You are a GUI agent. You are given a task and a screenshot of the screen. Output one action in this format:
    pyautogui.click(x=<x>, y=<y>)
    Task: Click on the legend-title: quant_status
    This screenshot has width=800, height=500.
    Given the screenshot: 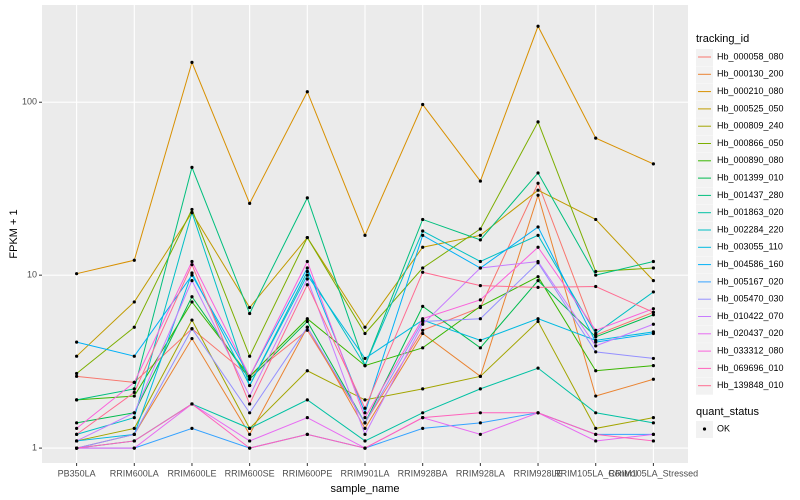 What is the action you would take?
    pyautogui.click(x=727, y=412)
    